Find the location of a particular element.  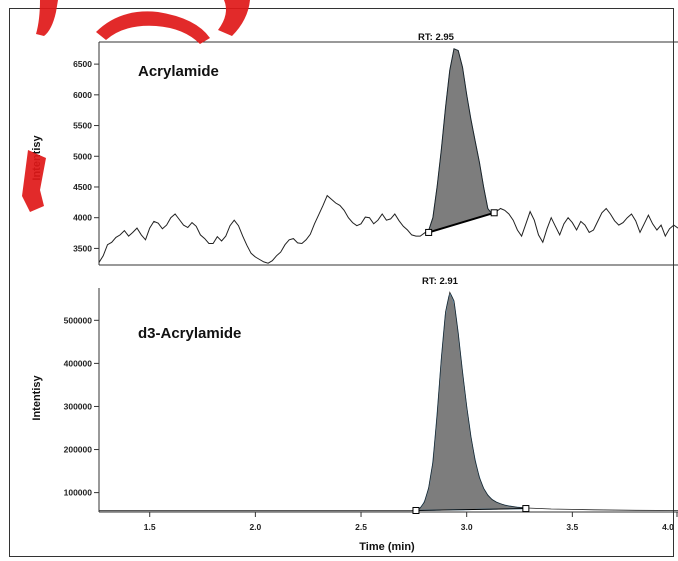

y-tick-label: 6000 is located at coordinates (82, 95).